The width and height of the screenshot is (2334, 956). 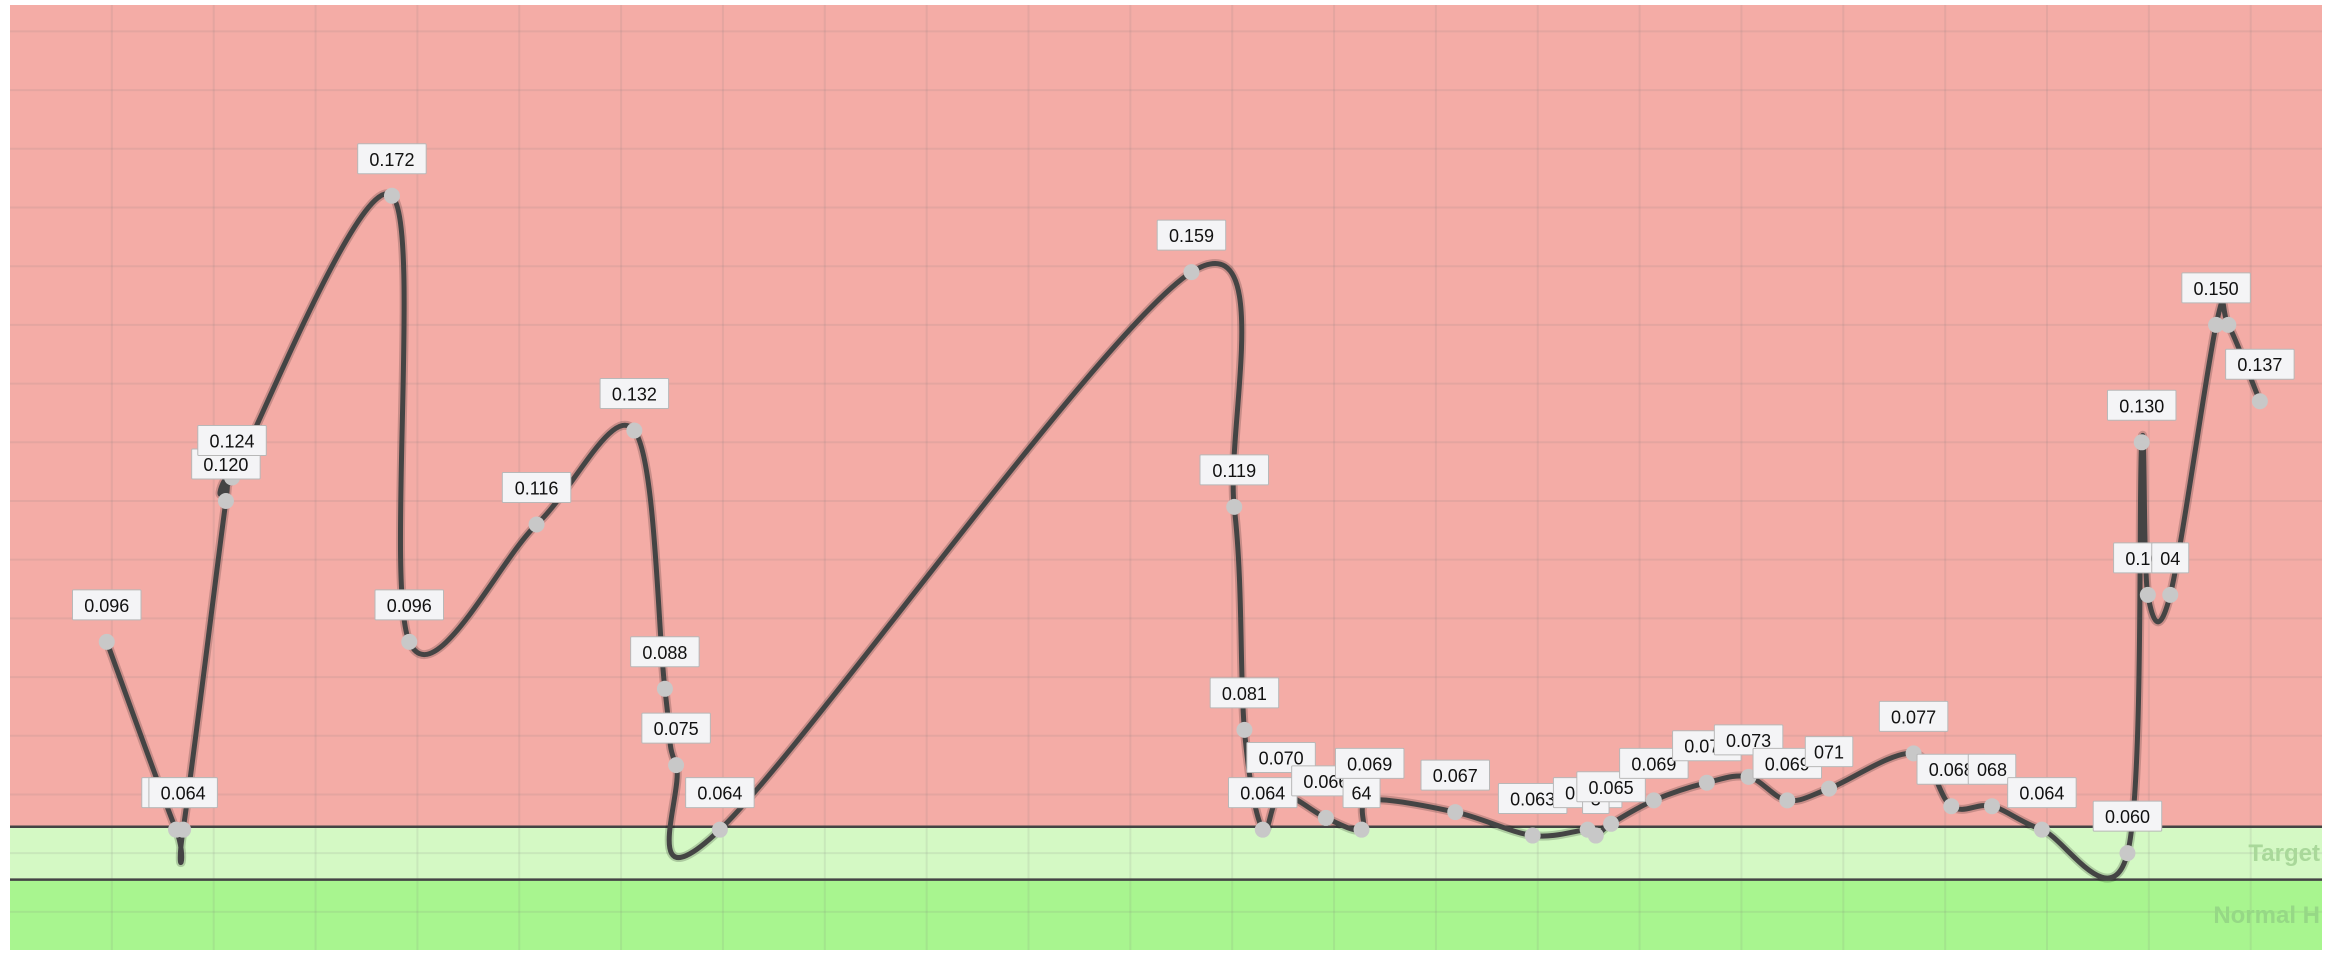 What do you see at coordinates (225, 465) in the screenshot?
I see `data-label: 0.120` at bounding box center [225, 465].